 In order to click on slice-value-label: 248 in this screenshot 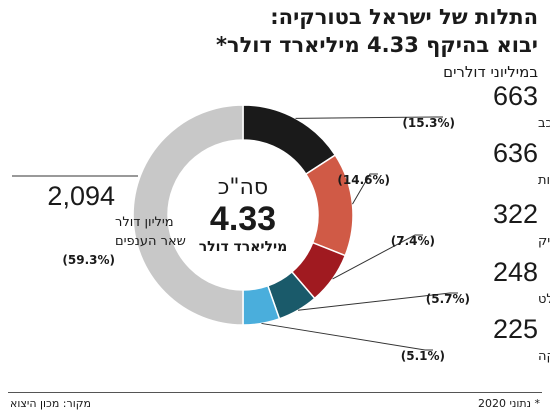, I will do `click(515, 272)`.